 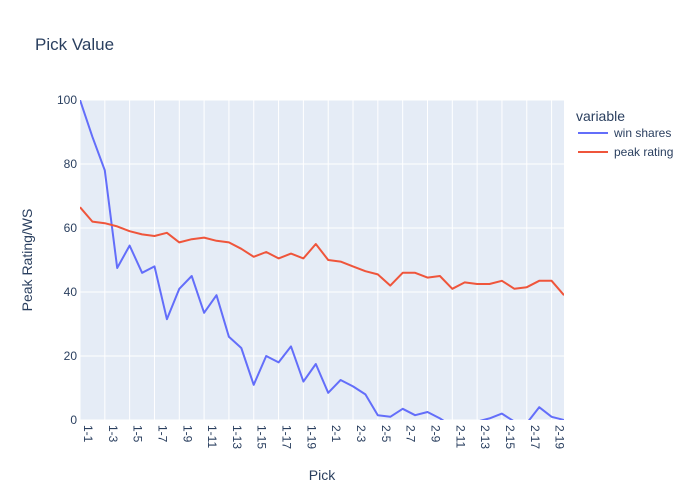 I want to click on legend: variable win shares peak rating, so click(x=624, y=133).